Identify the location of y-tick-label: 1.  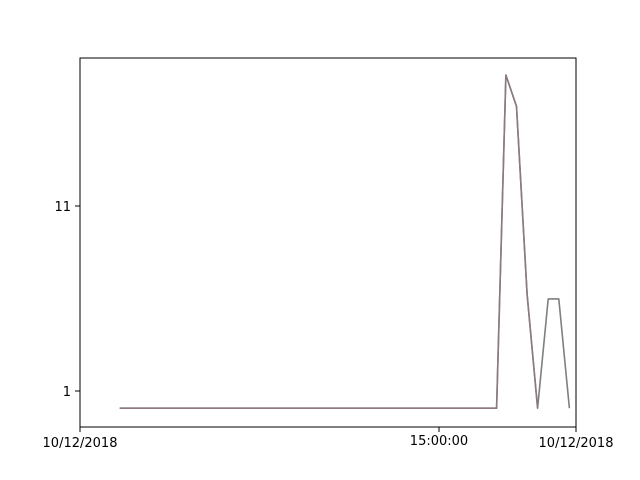
(67, 392).